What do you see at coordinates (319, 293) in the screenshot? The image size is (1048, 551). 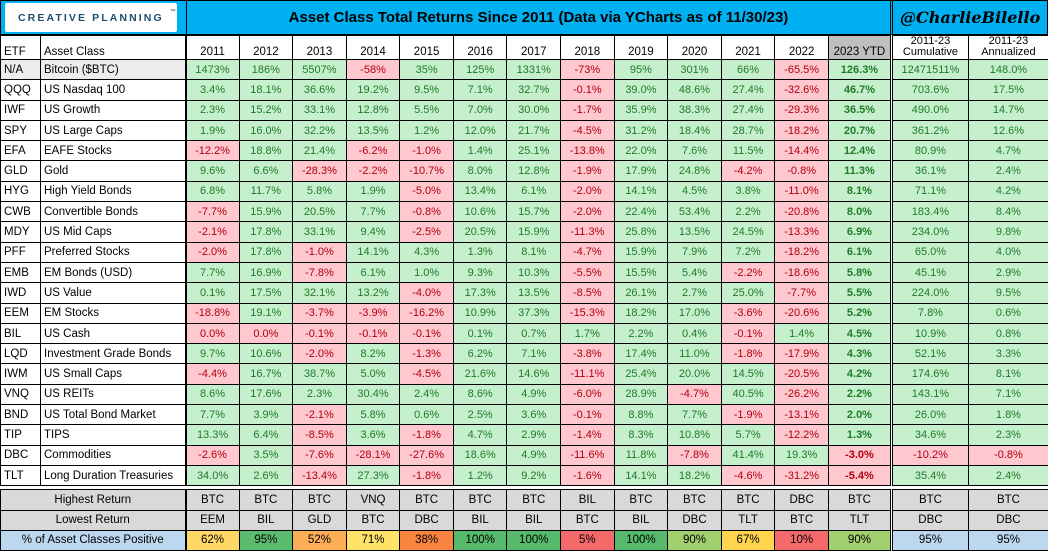 I see `return-cell: 32.1%` at bounding box center [319, 293].